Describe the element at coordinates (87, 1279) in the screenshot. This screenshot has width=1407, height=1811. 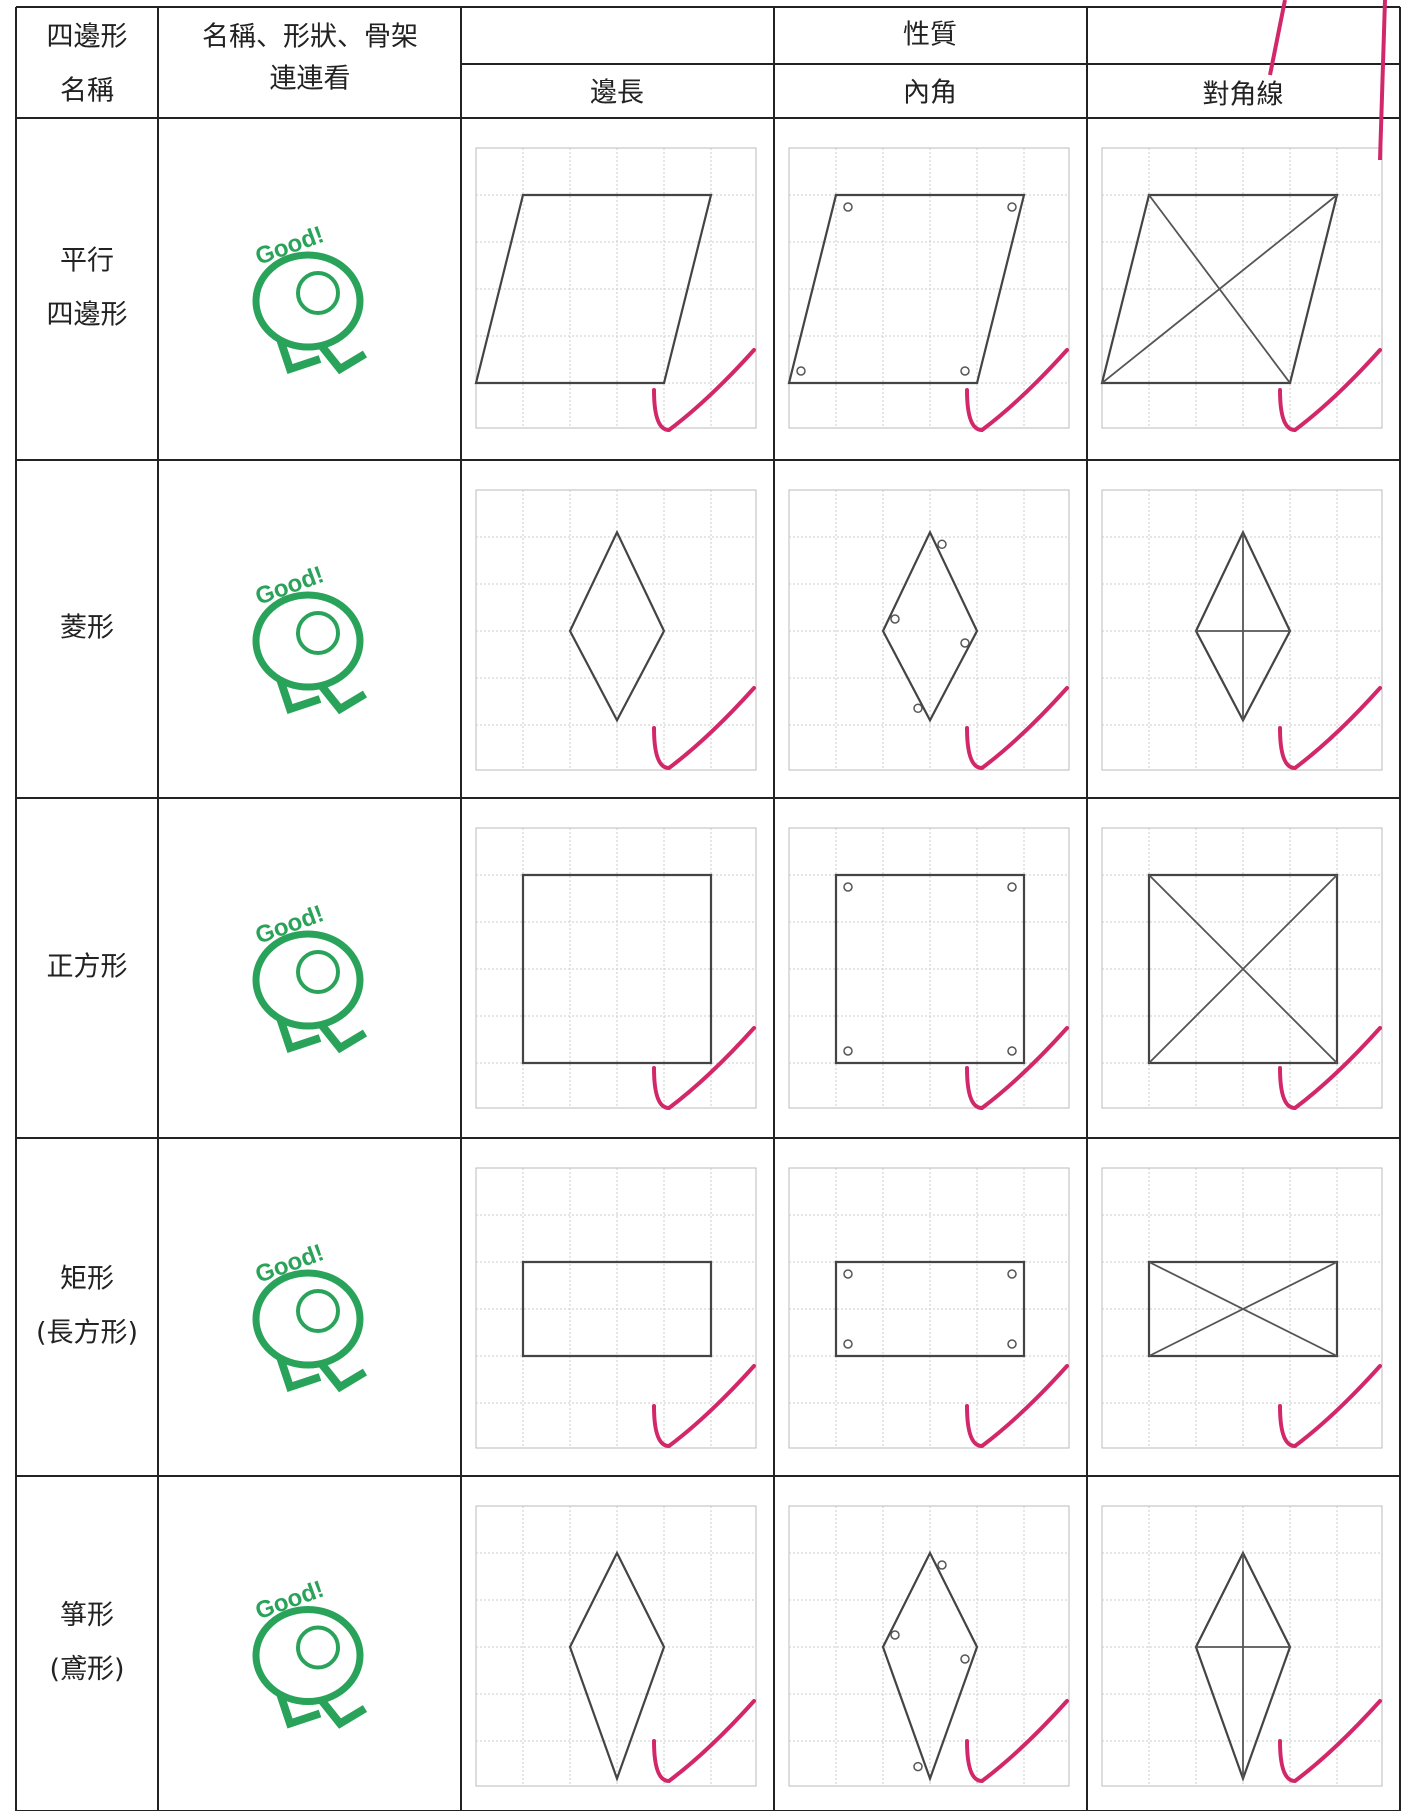
I see `row-name: 矩形` at that location.